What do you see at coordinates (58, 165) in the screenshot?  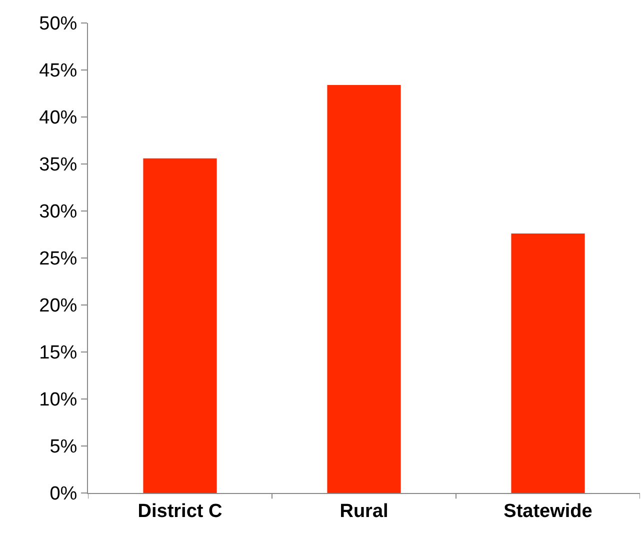 I see `y-tick-label: 35%` at bounding box center [58, 165].